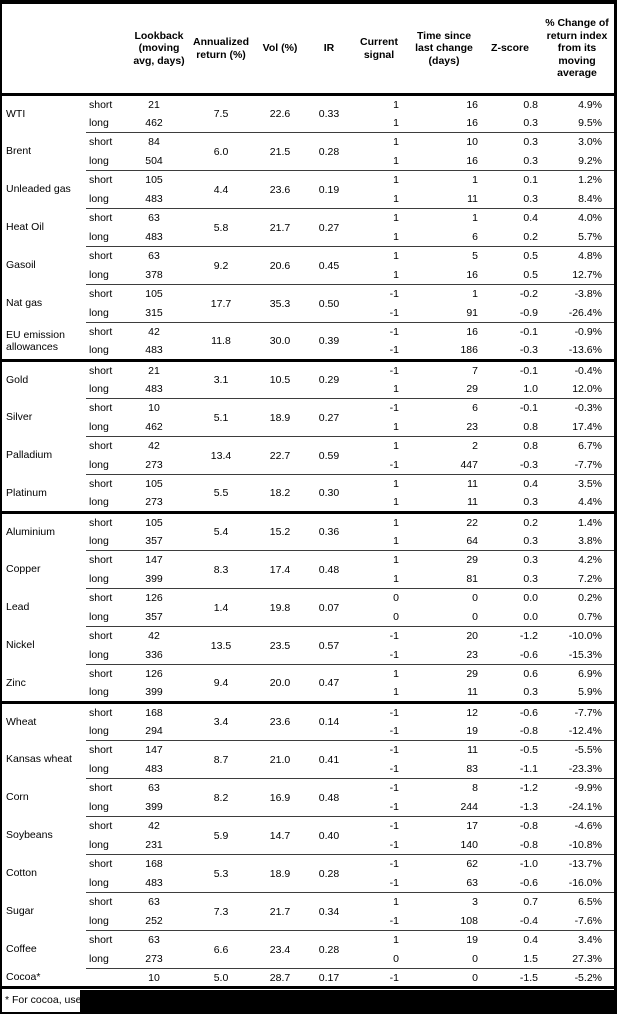  I want to click on ir-value: 0.33, so click(329, 114).